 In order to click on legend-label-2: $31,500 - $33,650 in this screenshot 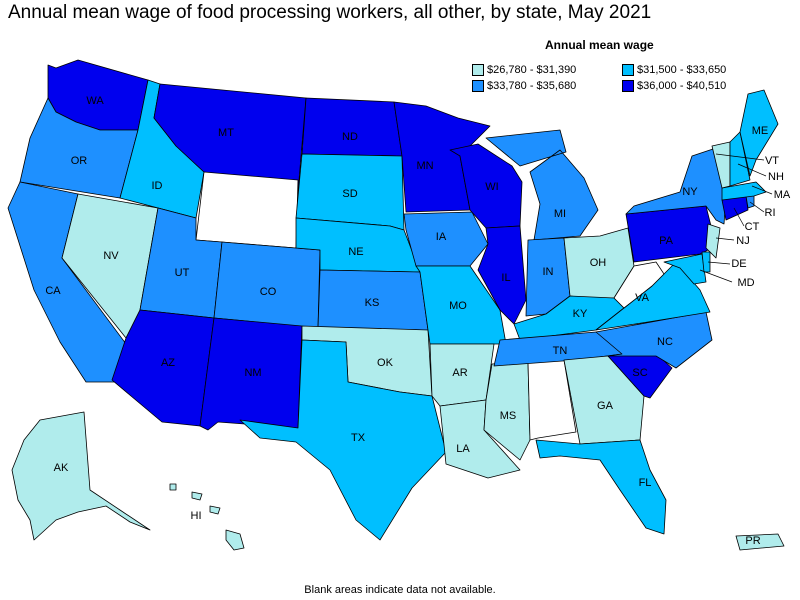, I will do `click(682, 70)`.